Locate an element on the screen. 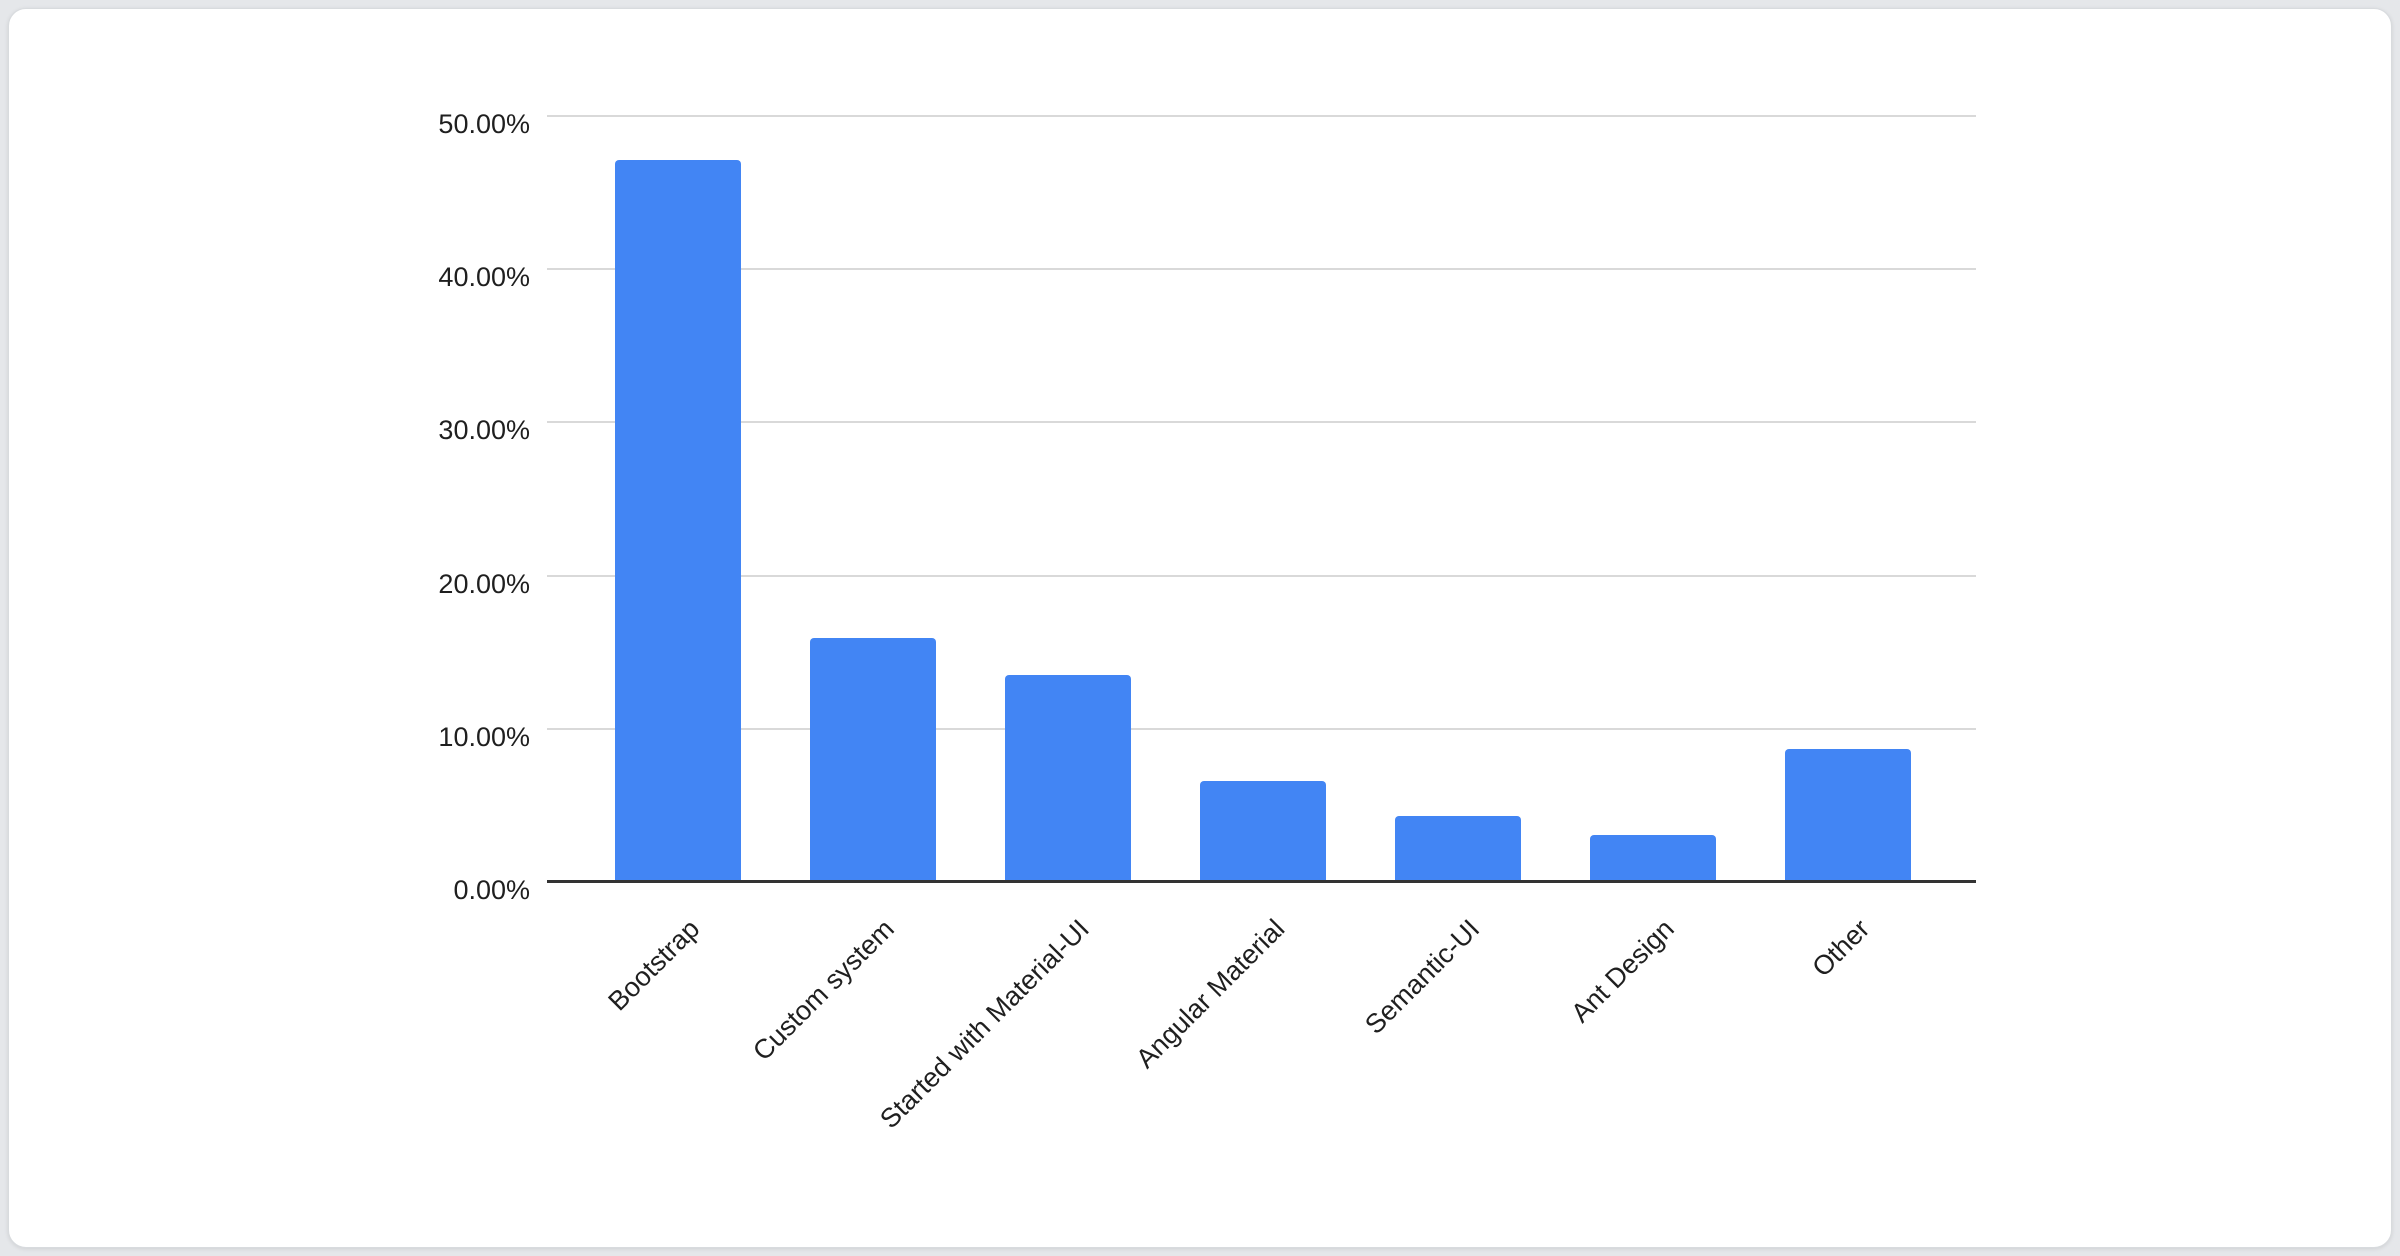 This screenshot has width=2400, height=1256. bar-bootstrap is located at coordinates (677, 521).